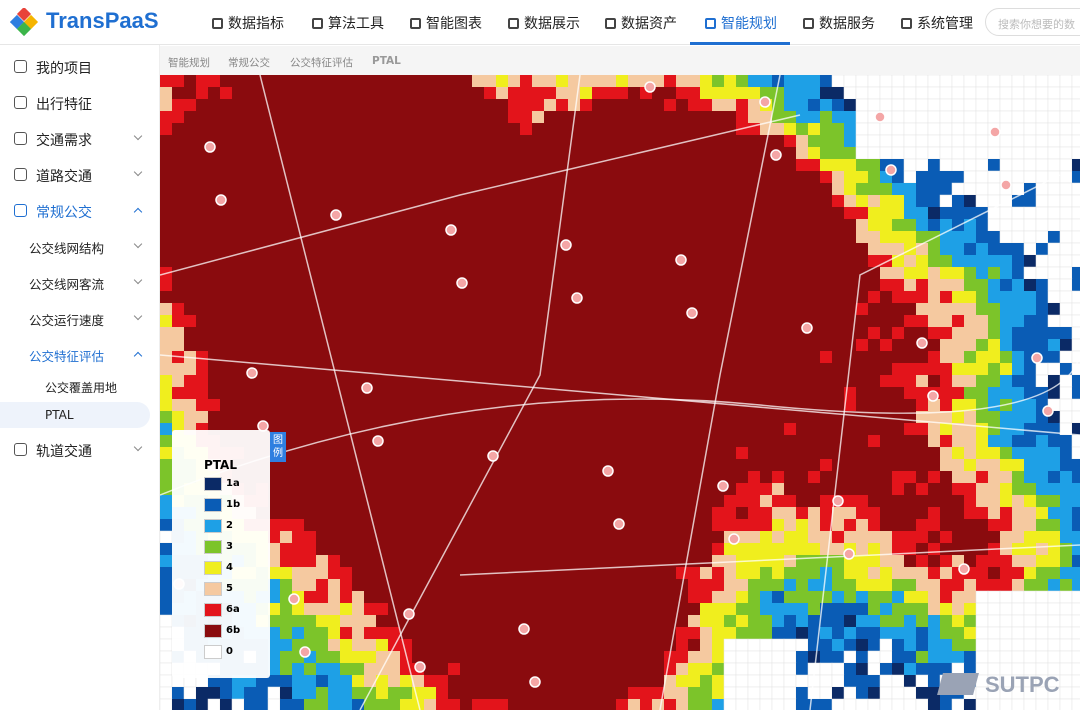 The width and height of the screenshot is (1080, 710). I want to click on crumb: 智能规划, so click(189, 63).